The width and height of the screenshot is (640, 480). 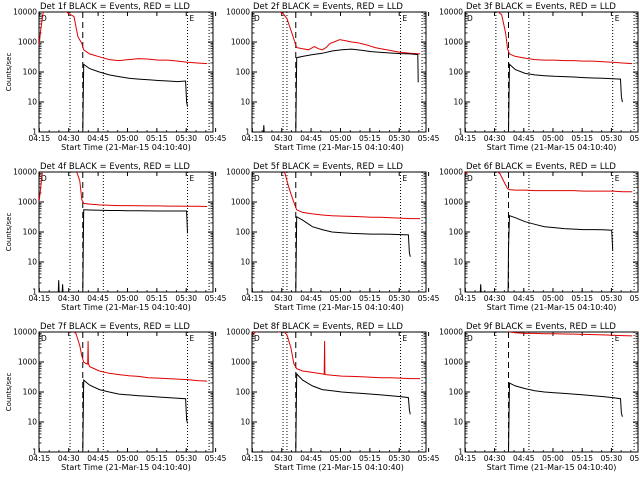 What do you see at coordinates (541, 167) in the screenshot?
I see `panel-title: Det 6f BLACK = Events, RED = LLD` at bounding box center [541, 167].